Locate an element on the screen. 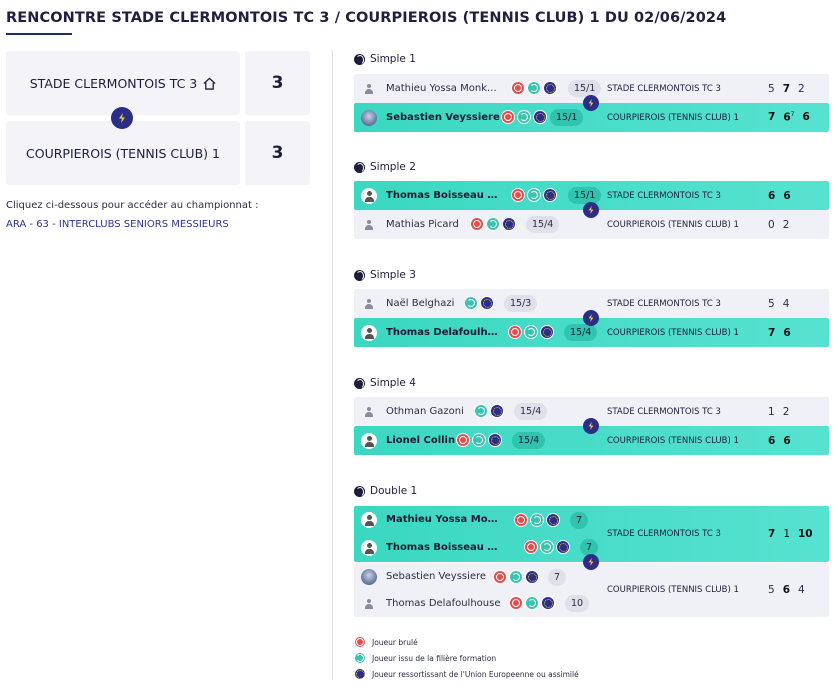 The height and width of the screenshot is (688, 838). away-score: 3 is located at coordinates (277, 153).